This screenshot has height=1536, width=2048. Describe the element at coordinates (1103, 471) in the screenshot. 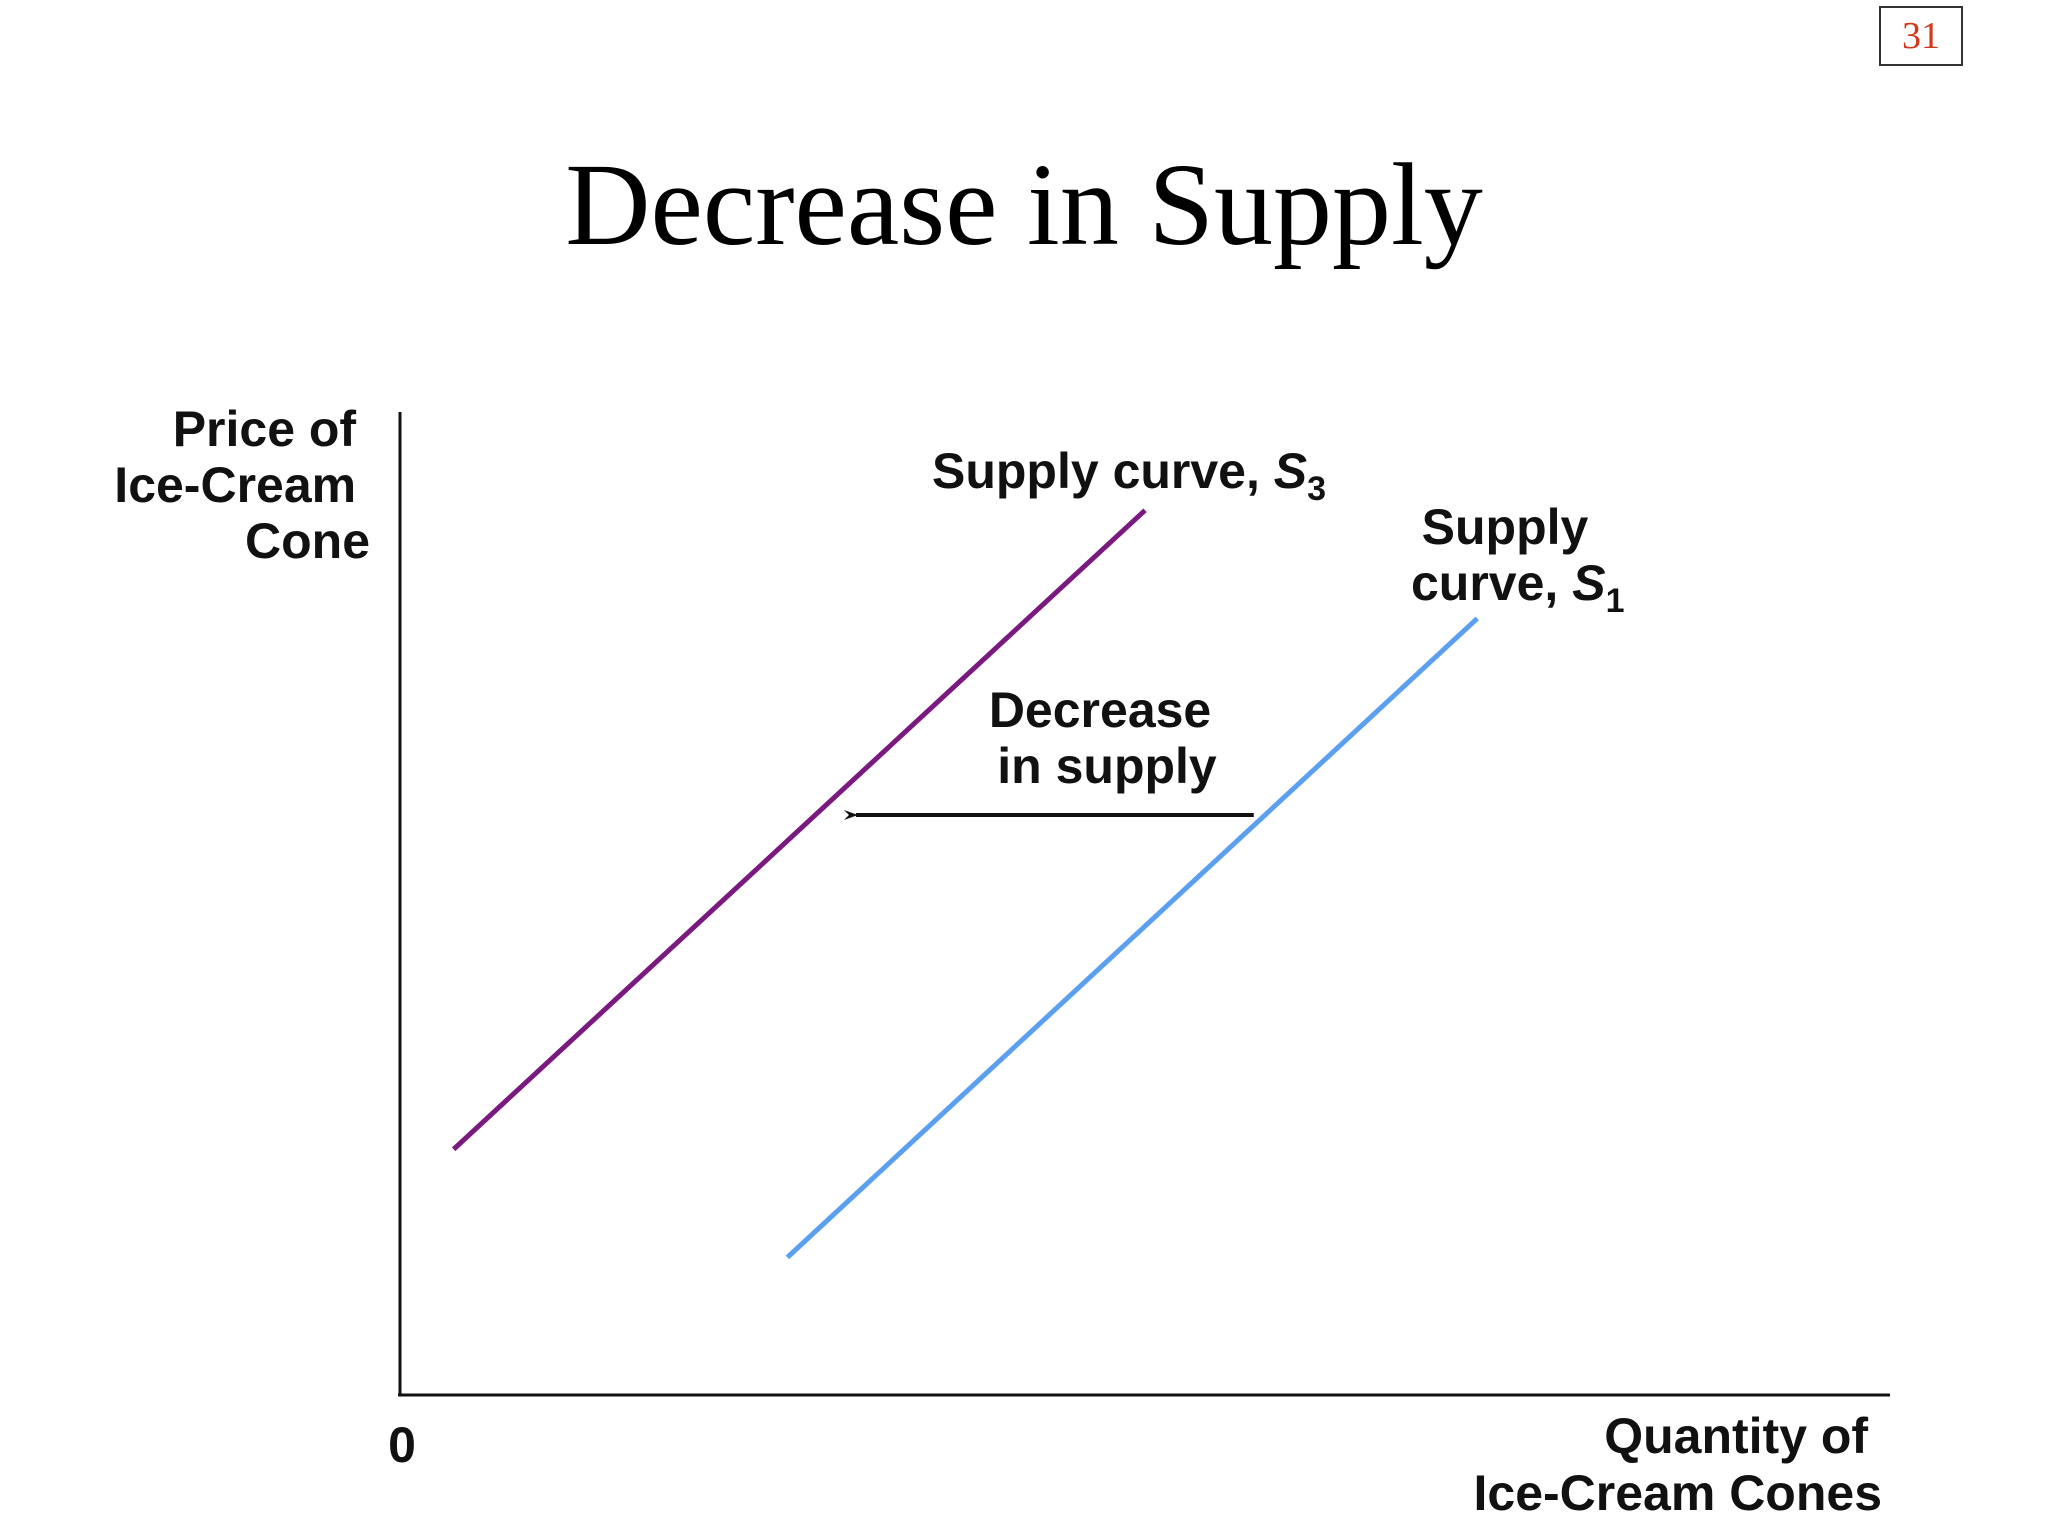

I see `s3-label-text: Supply curve,` at that location.